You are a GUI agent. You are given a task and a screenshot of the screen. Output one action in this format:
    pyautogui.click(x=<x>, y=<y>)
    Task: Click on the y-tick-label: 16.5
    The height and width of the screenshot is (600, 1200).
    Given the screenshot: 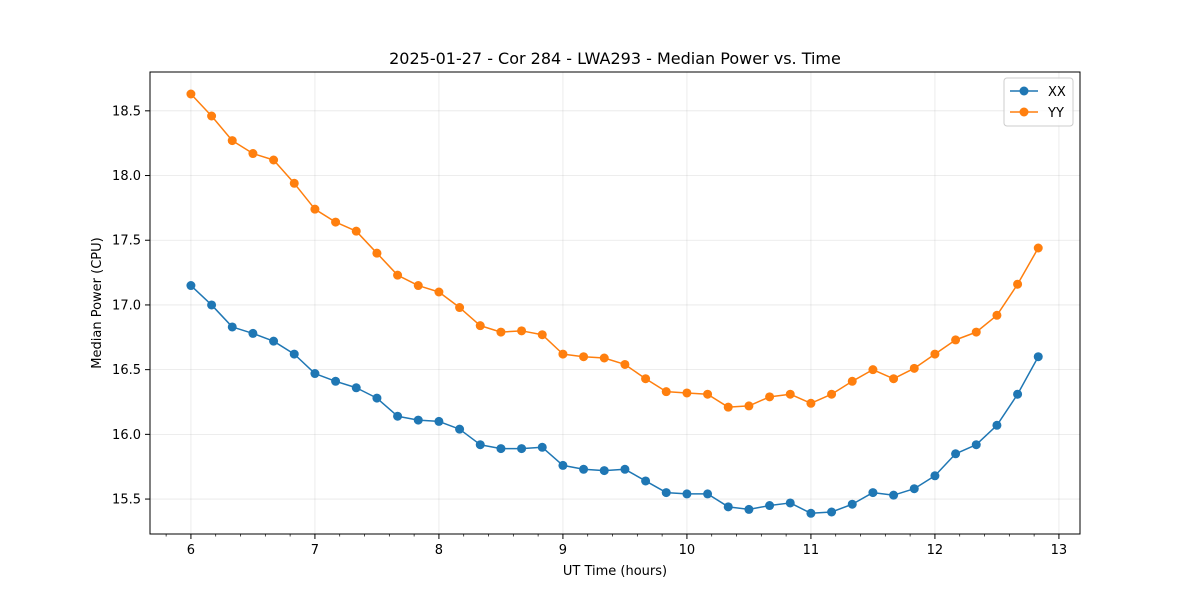 What is the action you would take?
    pyautogui.click(x=126, y=370)
    